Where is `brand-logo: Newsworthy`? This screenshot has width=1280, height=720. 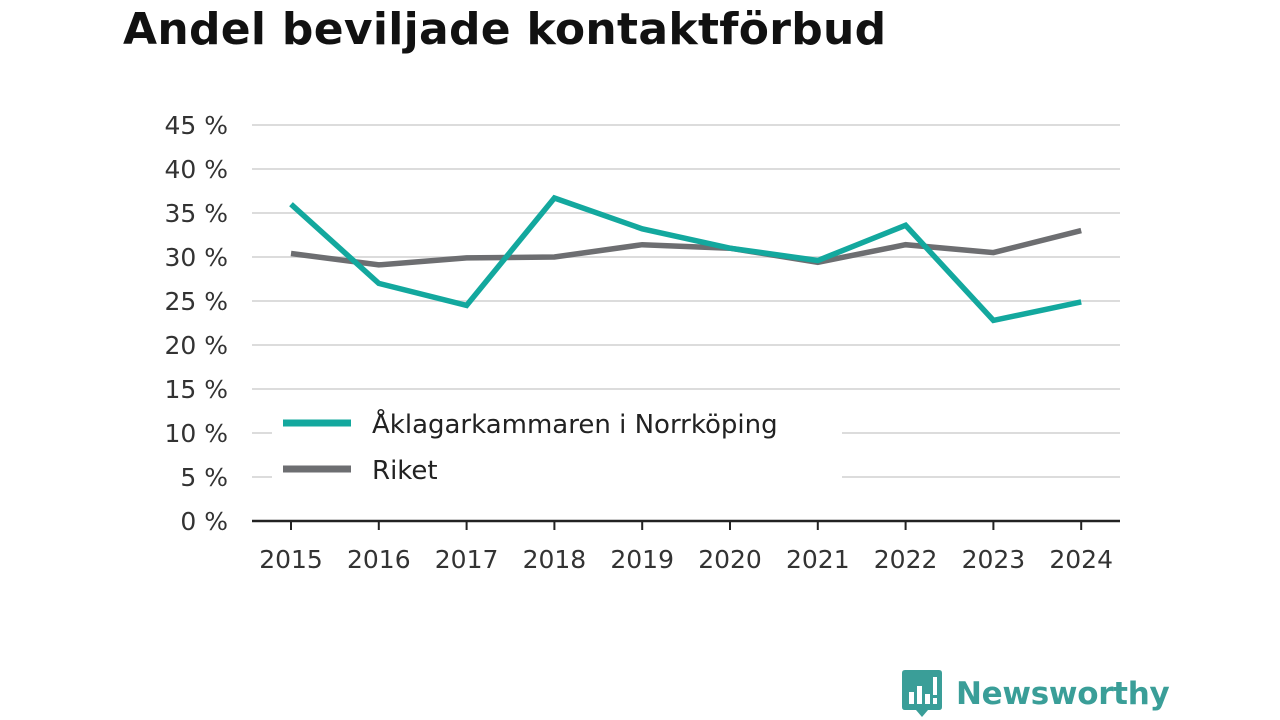 brand-logo: Newsworthy is located at coordinates (1036, 694).